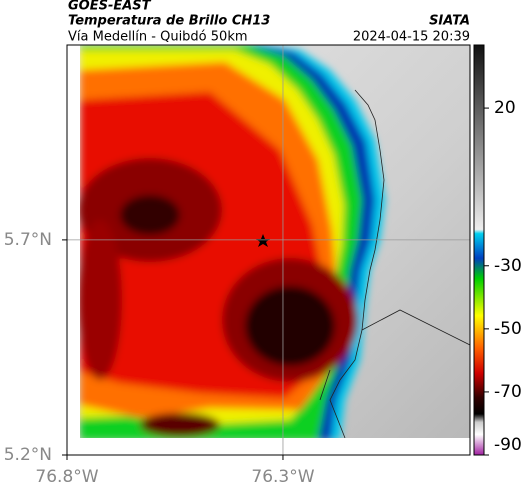 The width and height of the screenshot is (526, 491). Describe the element at coordinates (282, 477) in the screenshot. I see `x-tick-label: 76.3°W` at that location.